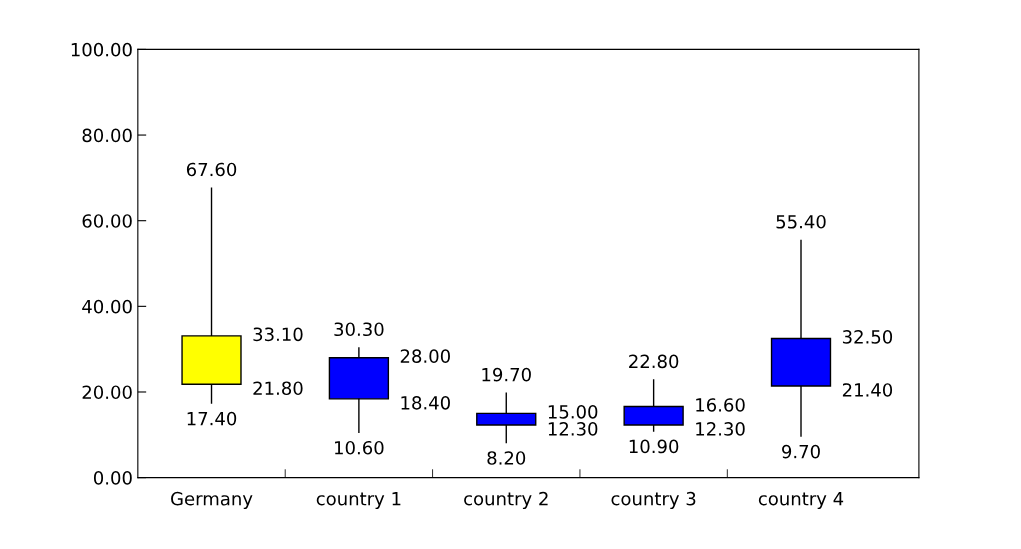  Describe the element at coordinates (506, 458) in the screenshot. I see `text: 8.20` at that location.